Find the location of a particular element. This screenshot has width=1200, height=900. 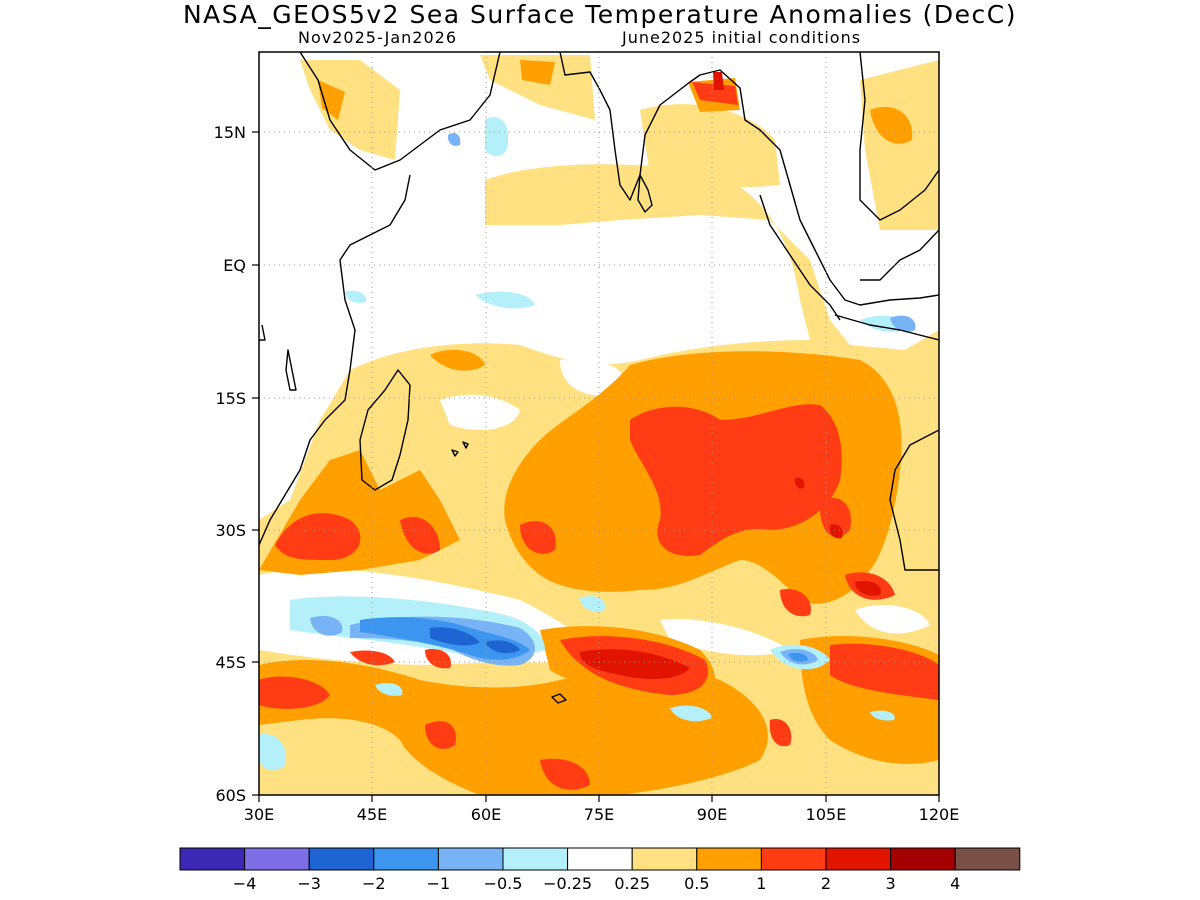

forecast-period: Nov2025-Jan2026 is located at coordinates (377, 37).